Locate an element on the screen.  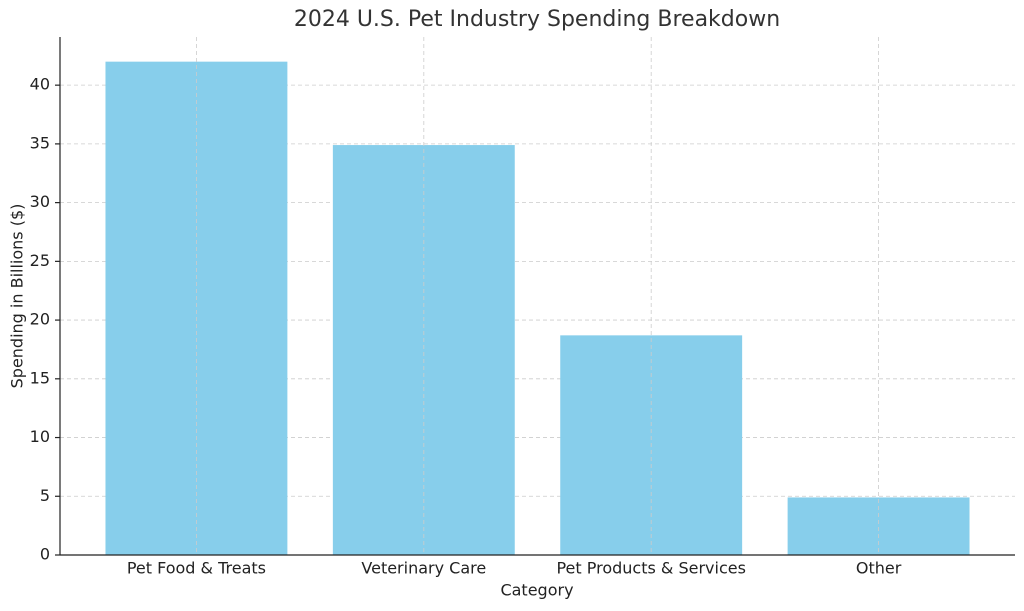
y-tick-label: 35 is located at coordinates (40, 142).